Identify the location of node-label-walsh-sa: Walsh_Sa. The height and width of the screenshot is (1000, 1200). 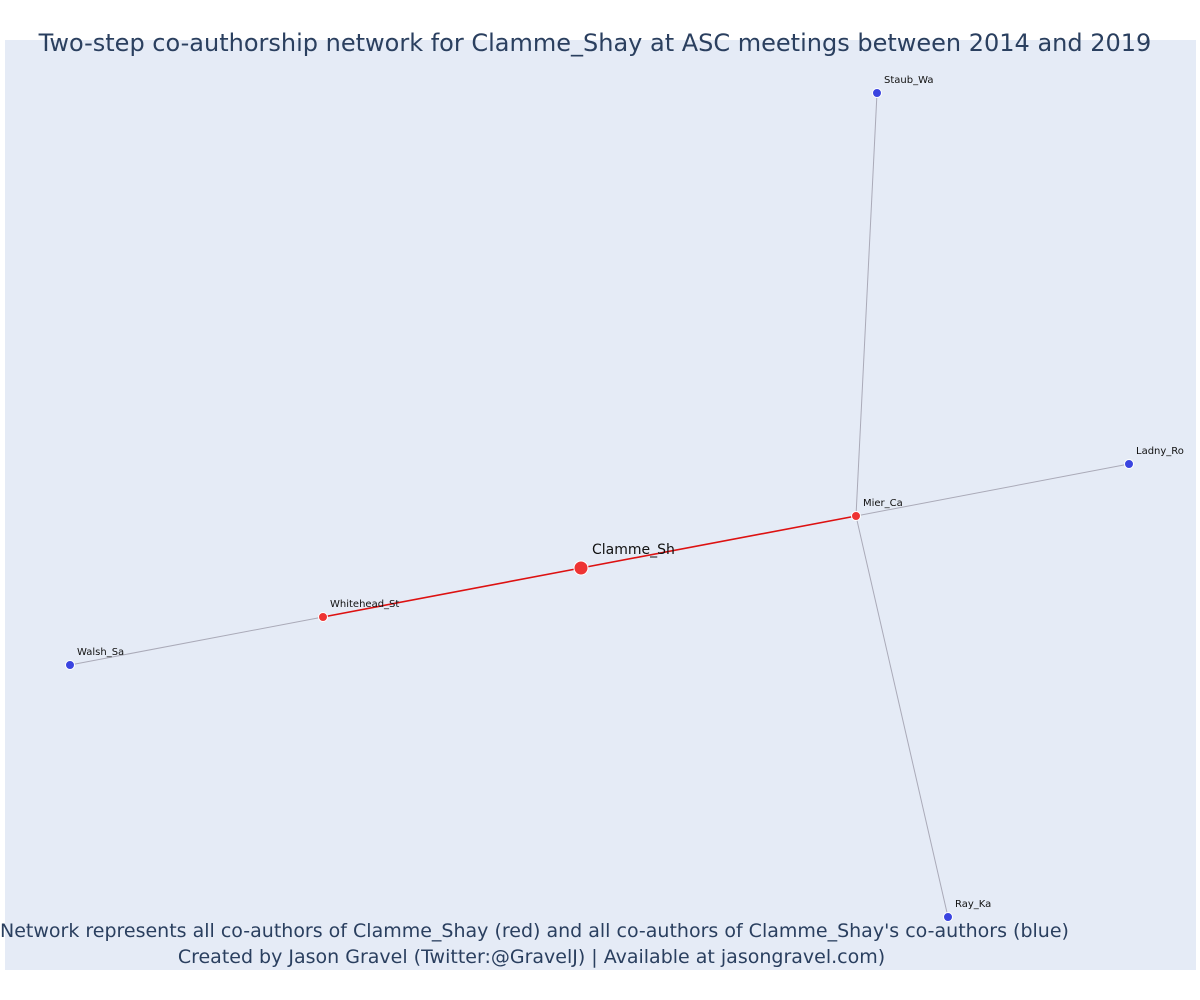
(100, 652).